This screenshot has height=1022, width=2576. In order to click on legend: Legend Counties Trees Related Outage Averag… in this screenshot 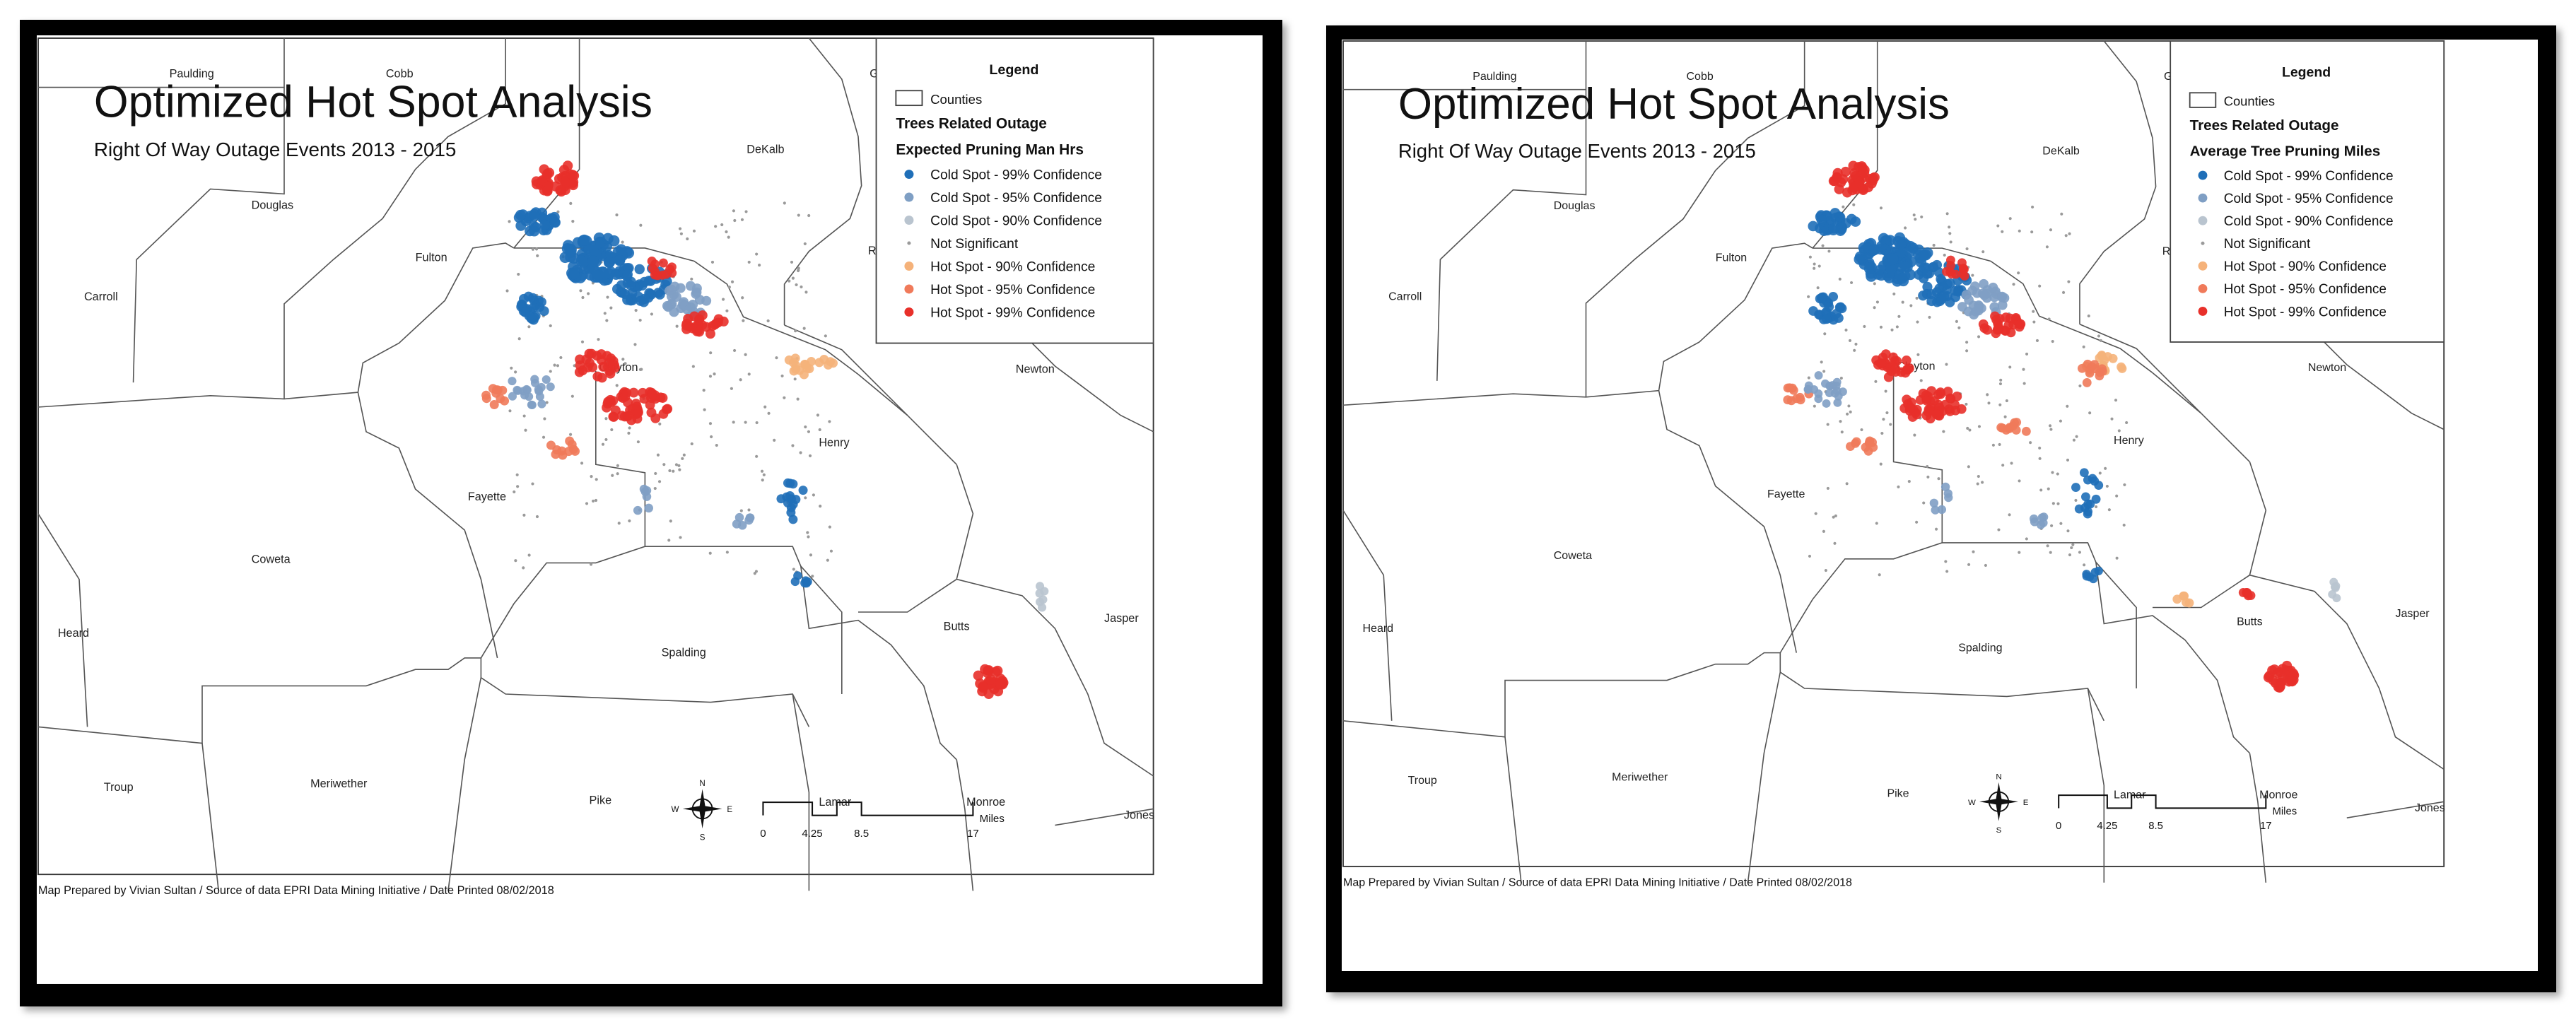, I will do `click(2307, 192)`.